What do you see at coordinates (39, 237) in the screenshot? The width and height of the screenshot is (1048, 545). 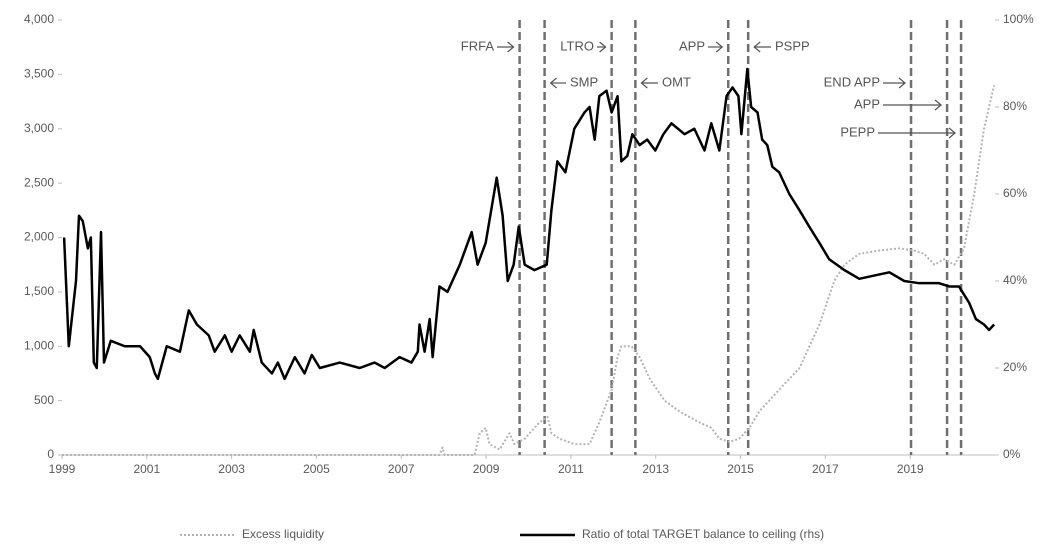 I see `y-tick-label: 2,000` at bounding box center [39, 237].